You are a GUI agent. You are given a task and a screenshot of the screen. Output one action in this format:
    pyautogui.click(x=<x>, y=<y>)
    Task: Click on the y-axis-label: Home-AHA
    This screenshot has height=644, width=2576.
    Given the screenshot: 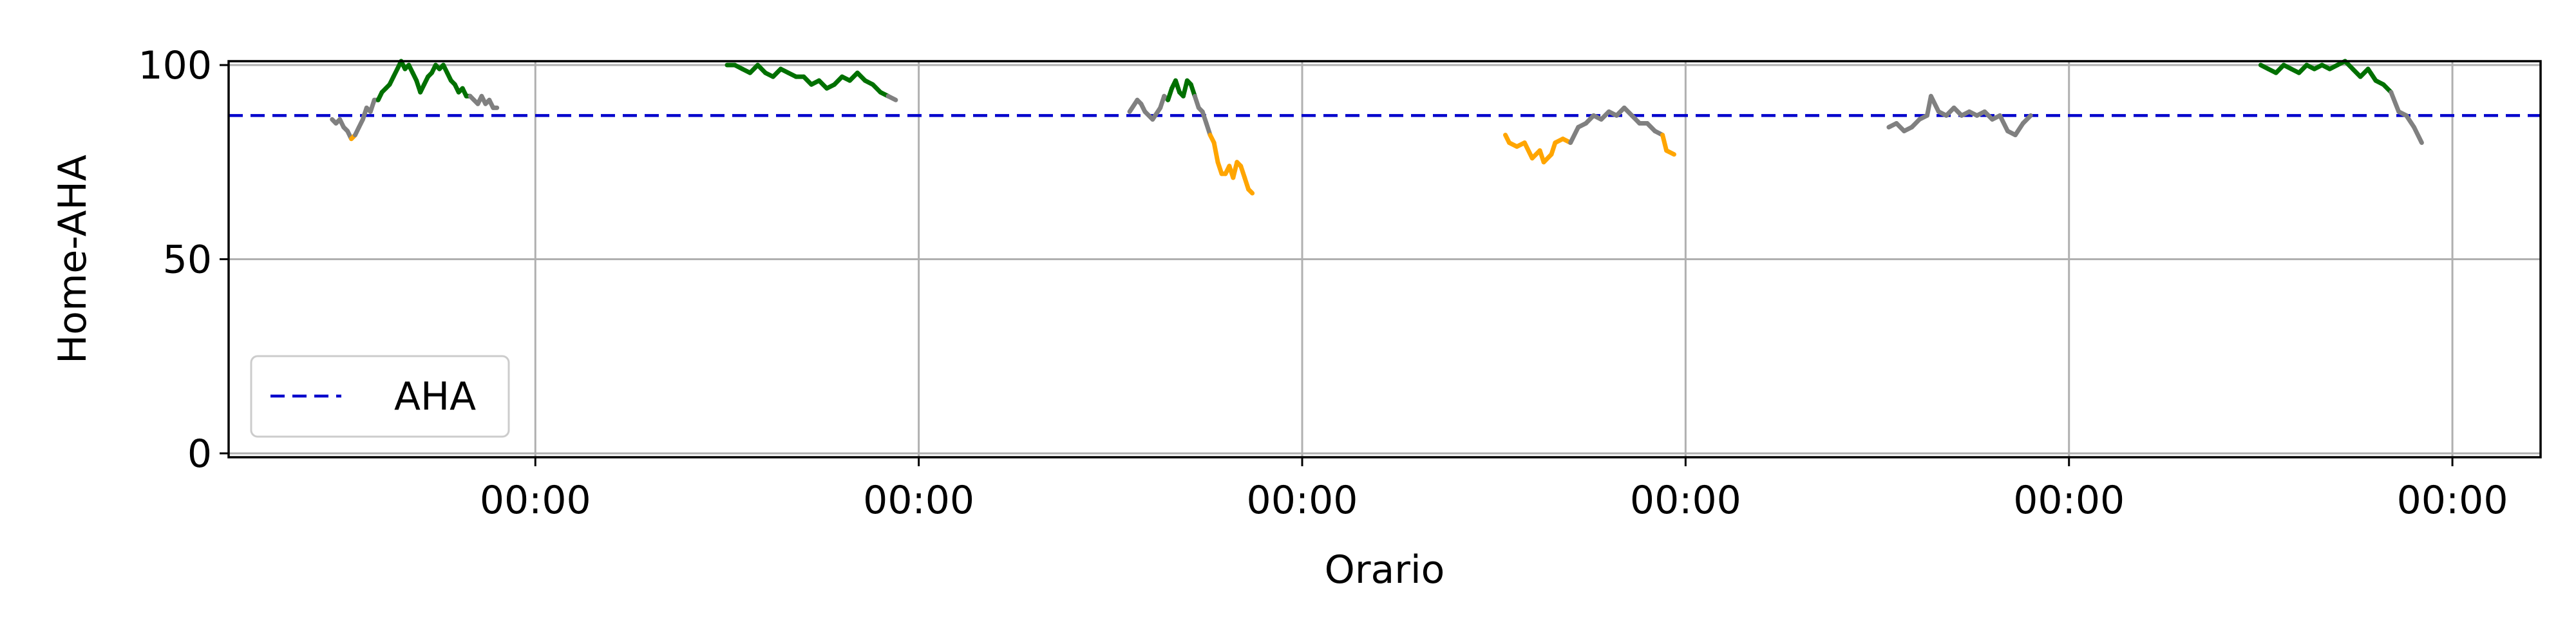 What is the action you would take?
    pyautogui.click(x=72, y=259)
    